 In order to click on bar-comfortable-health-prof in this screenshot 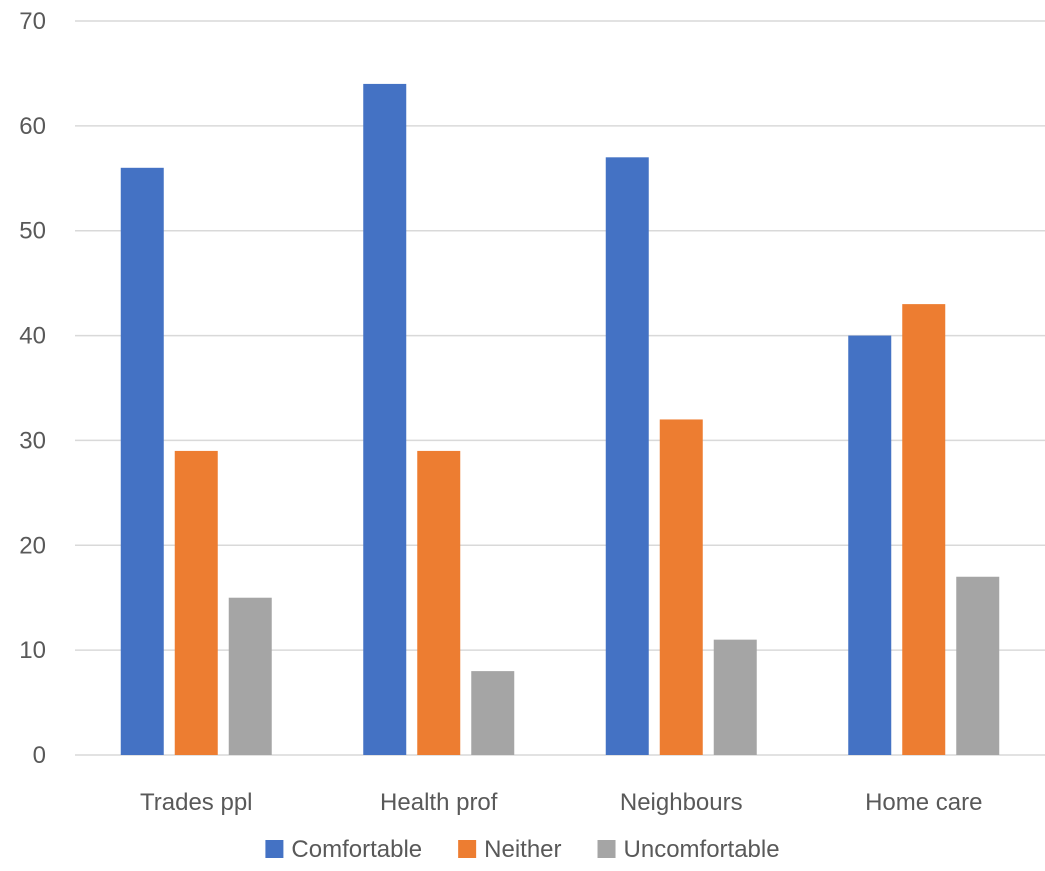, I will do `click(385, 419)`.